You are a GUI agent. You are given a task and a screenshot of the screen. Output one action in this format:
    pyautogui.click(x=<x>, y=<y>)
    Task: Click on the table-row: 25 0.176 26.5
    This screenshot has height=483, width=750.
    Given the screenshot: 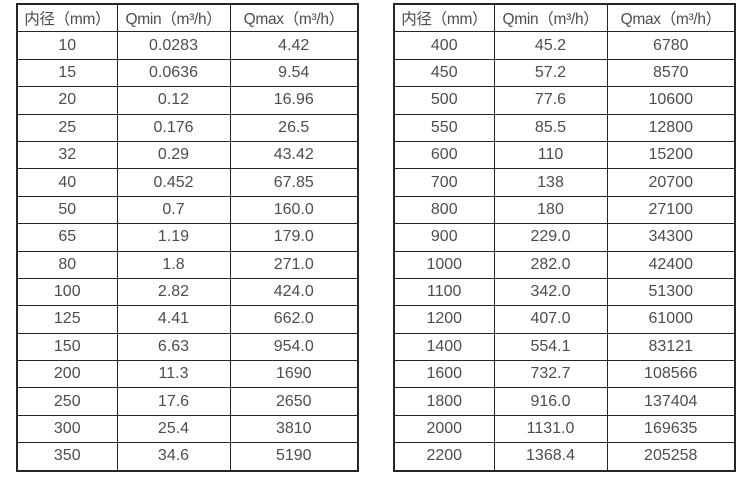 What is the action you would take?
    pyautogui.click(x=187, y=127)
    